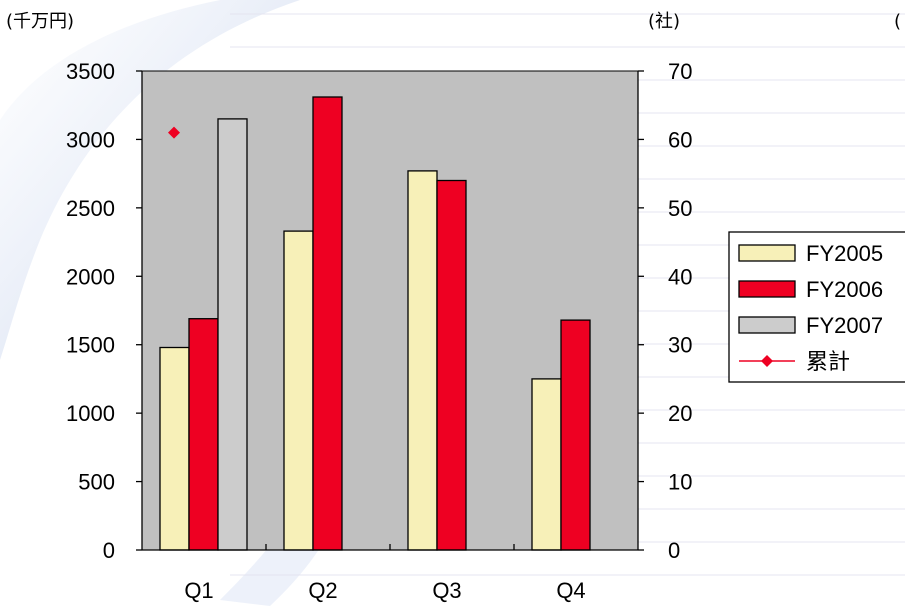 Image resolution: width=905 pixels, height=606 pixels. I want to click on bar-fy2005-q3, so click(422, 360).